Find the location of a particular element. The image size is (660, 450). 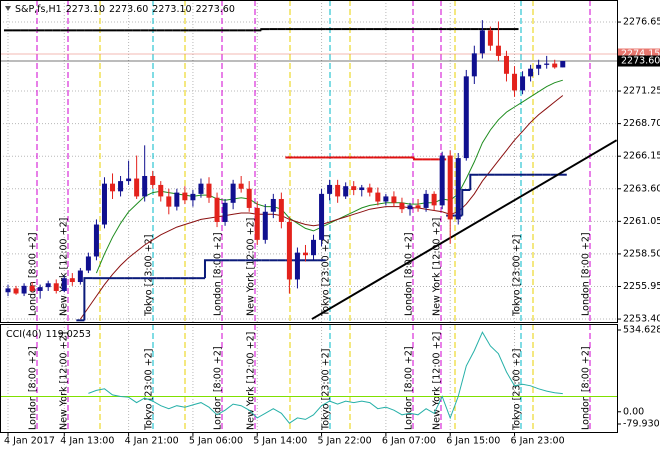

y-tick-label: 2258.50 is located at coordinates (641, 253).